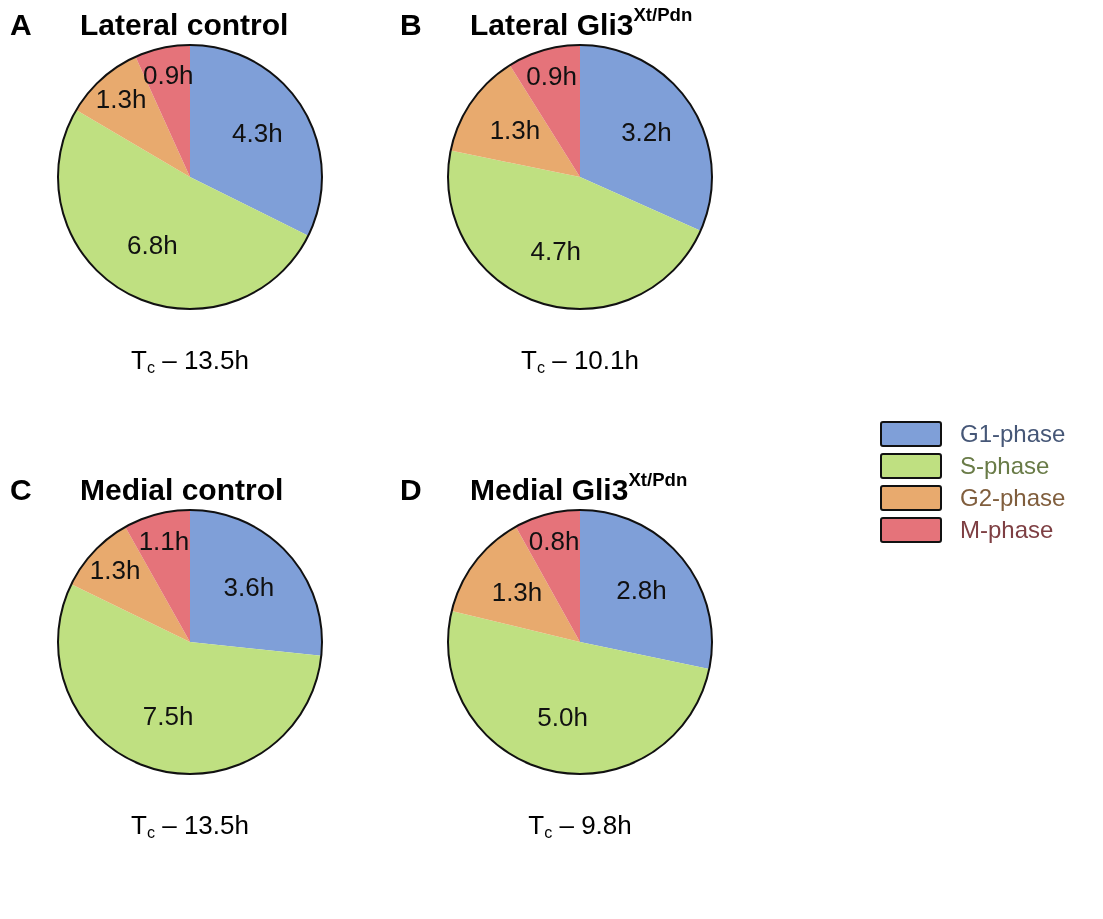 This screenshot has height=919, width=1103. What do you see at coordinates (411, 490) in the screenshot?
I see `text: D` at bounding box center [411, 490].